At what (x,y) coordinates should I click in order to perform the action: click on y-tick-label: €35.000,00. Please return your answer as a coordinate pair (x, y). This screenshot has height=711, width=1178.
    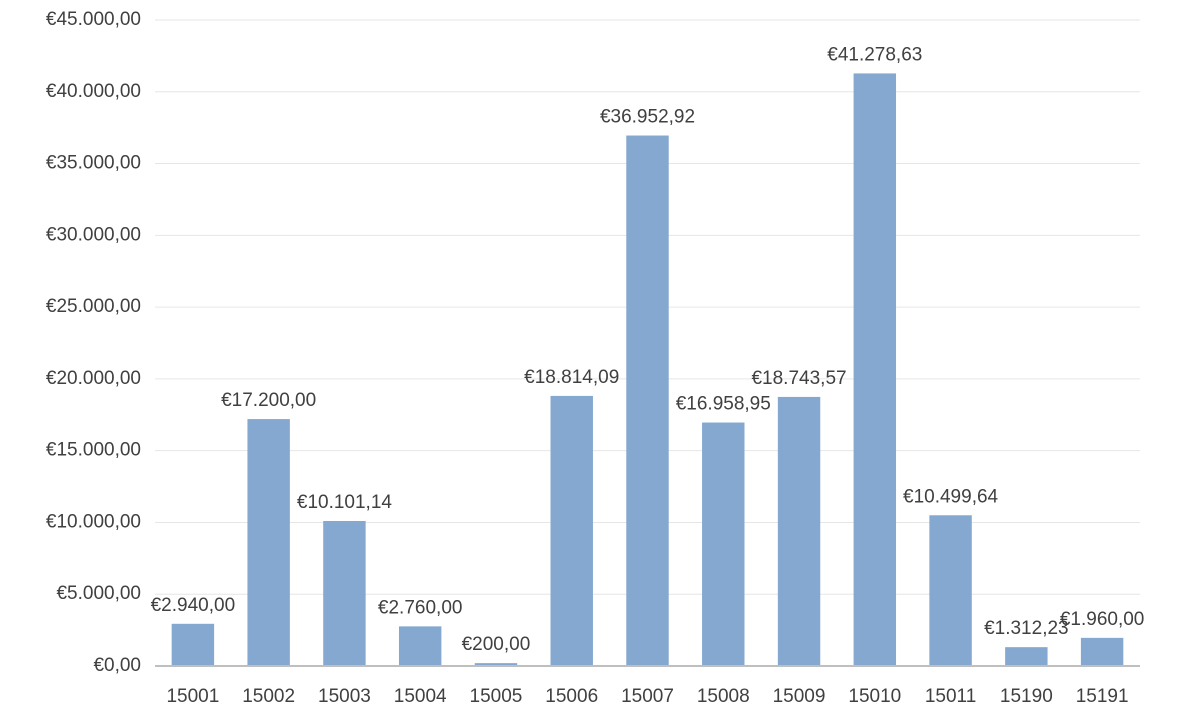
    Looking at the image, I should click on (93, 163).